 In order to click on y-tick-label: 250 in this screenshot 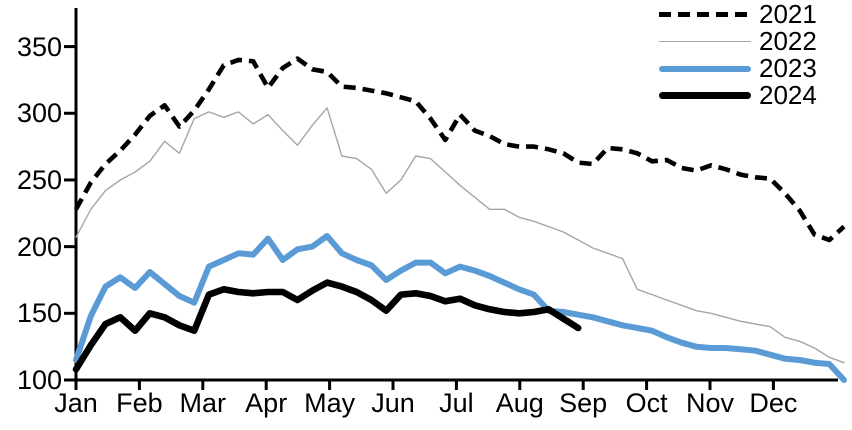, I will do `click(39, 179)`.